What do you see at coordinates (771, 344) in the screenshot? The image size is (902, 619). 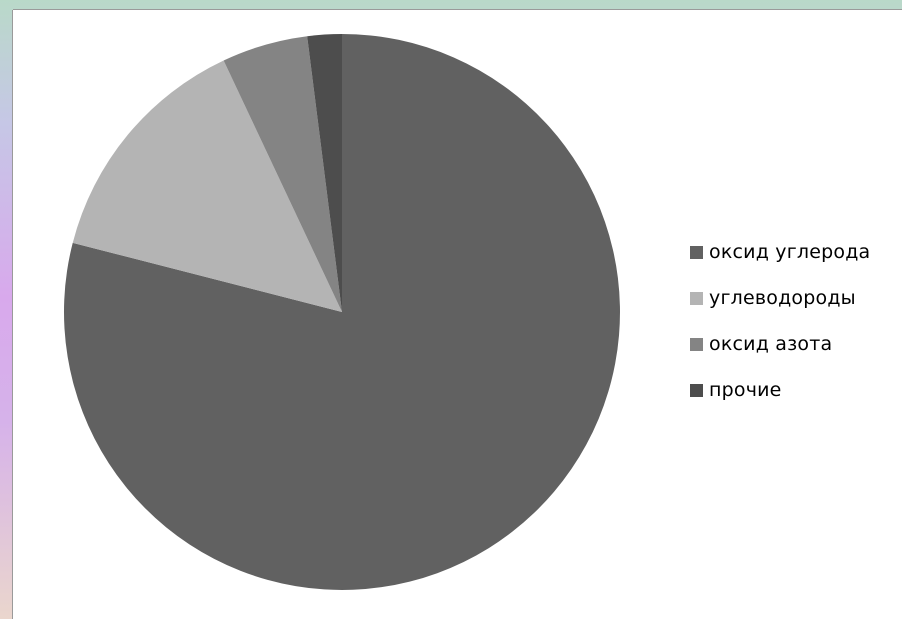 I see `legend-label: оксид азота` at bounding box center [771, 344].